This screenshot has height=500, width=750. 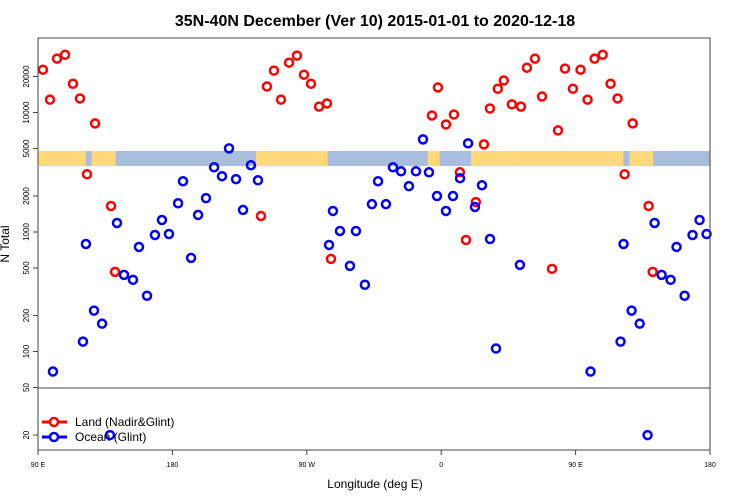 I want to click on x-axis: 90 E 180 90 W 0 90 E 180, so click(x=373, y=459).